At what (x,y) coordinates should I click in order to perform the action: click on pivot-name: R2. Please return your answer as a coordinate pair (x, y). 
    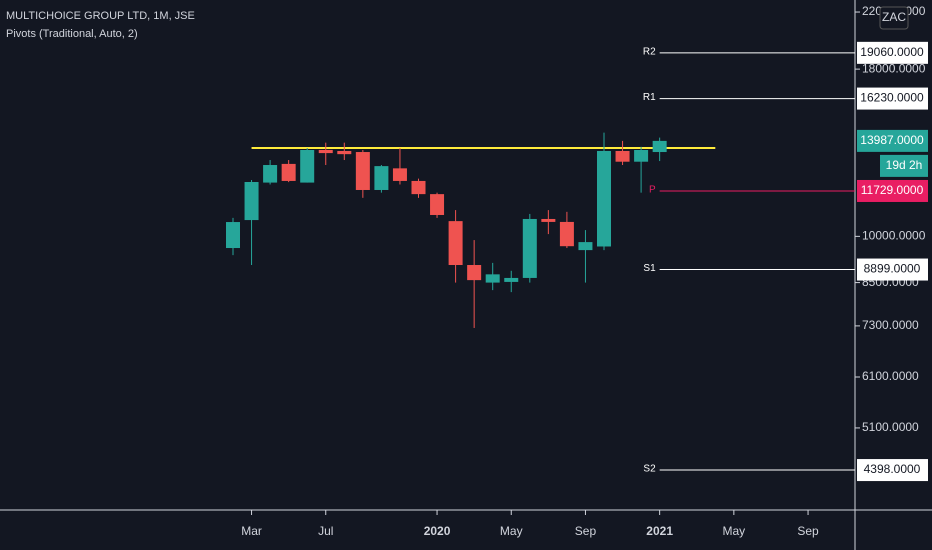
    Looking at the image, I should click on (649, 51).